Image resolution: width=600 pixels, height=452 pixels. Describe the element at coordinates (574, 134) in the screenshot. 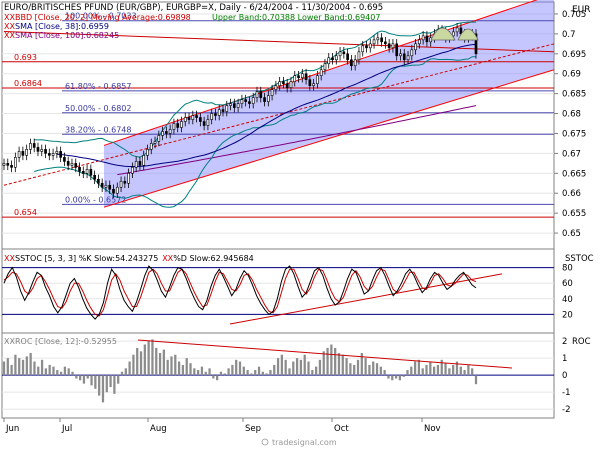

I see `price-y-tick-label: 0.675` at that location.